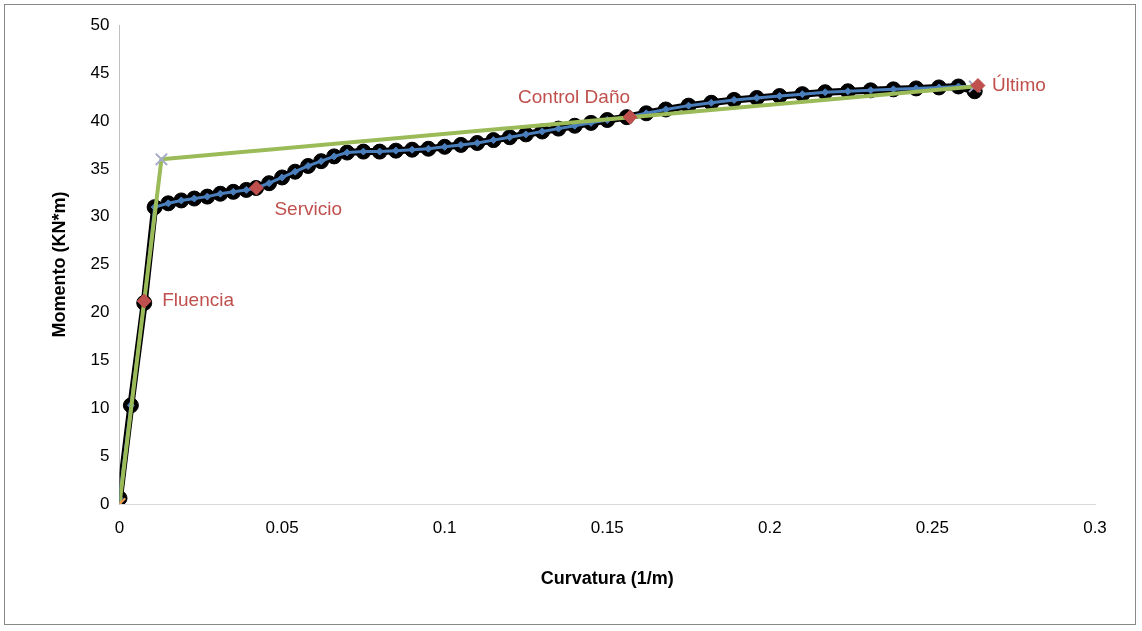  Describe the element at coordinates (100, 407) in the screenshot. I see `y-tick-label: 10` at that location.